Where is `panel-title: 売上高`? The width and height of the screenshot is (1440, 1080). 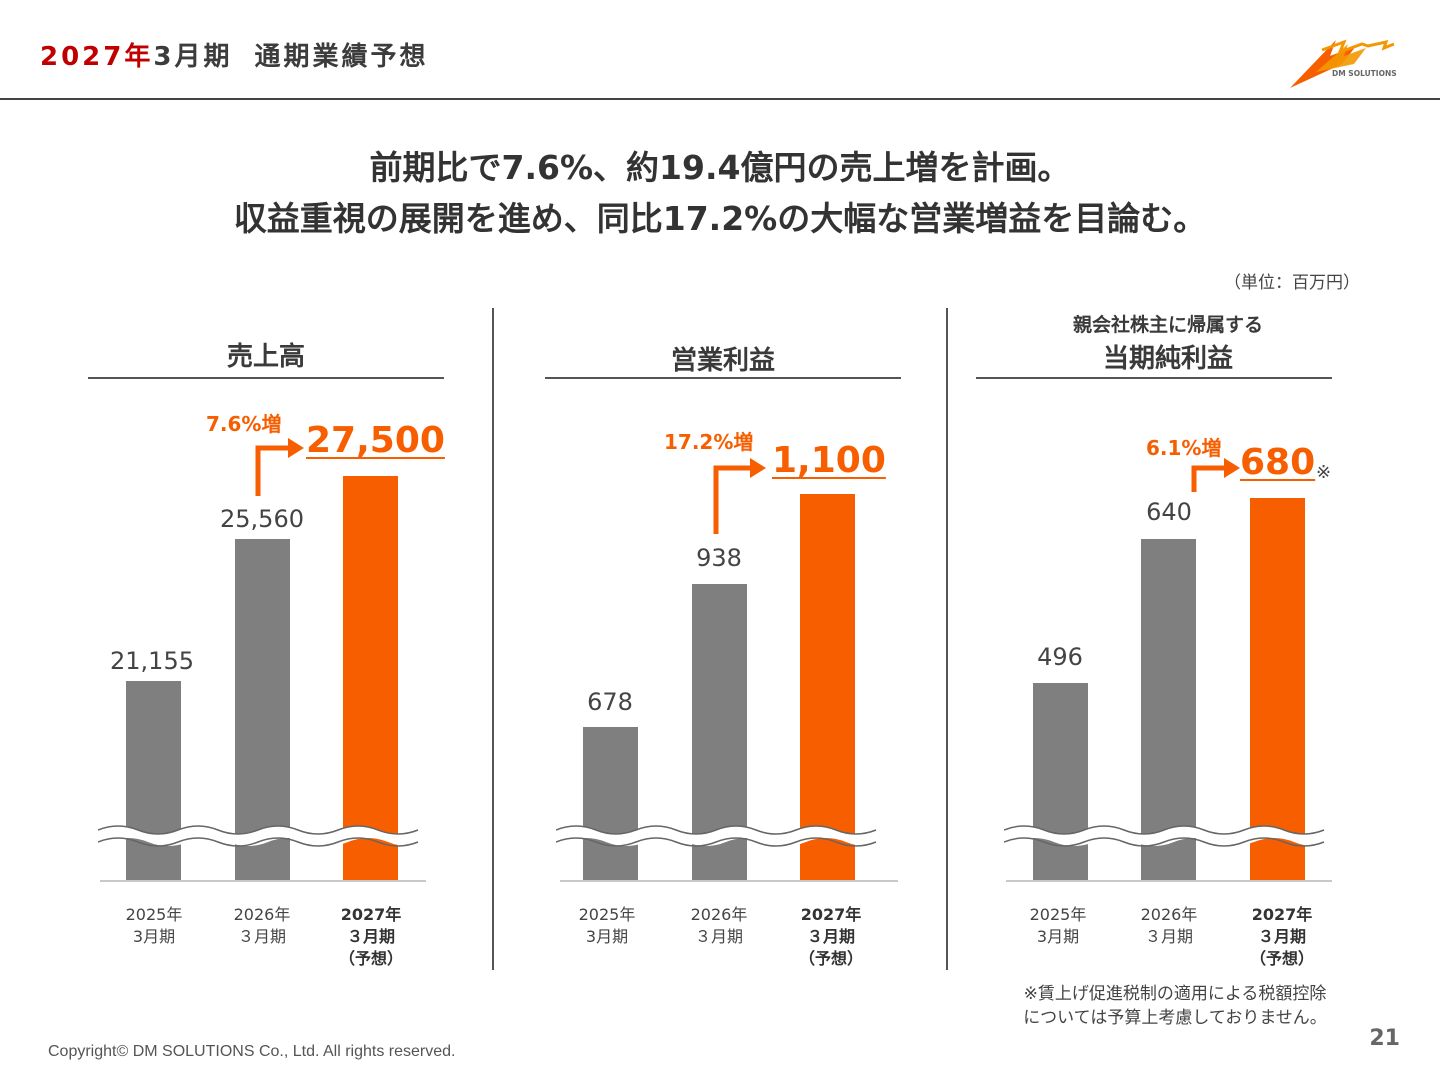 panel-title: 売上高 is located at coordinates (265, 357).